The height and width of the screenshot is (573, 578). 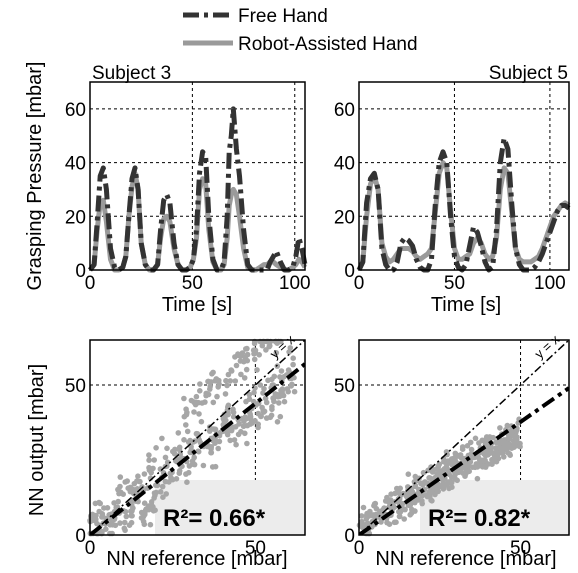 I want to click on y-tick-label: 60, so click(x=75, y=110).